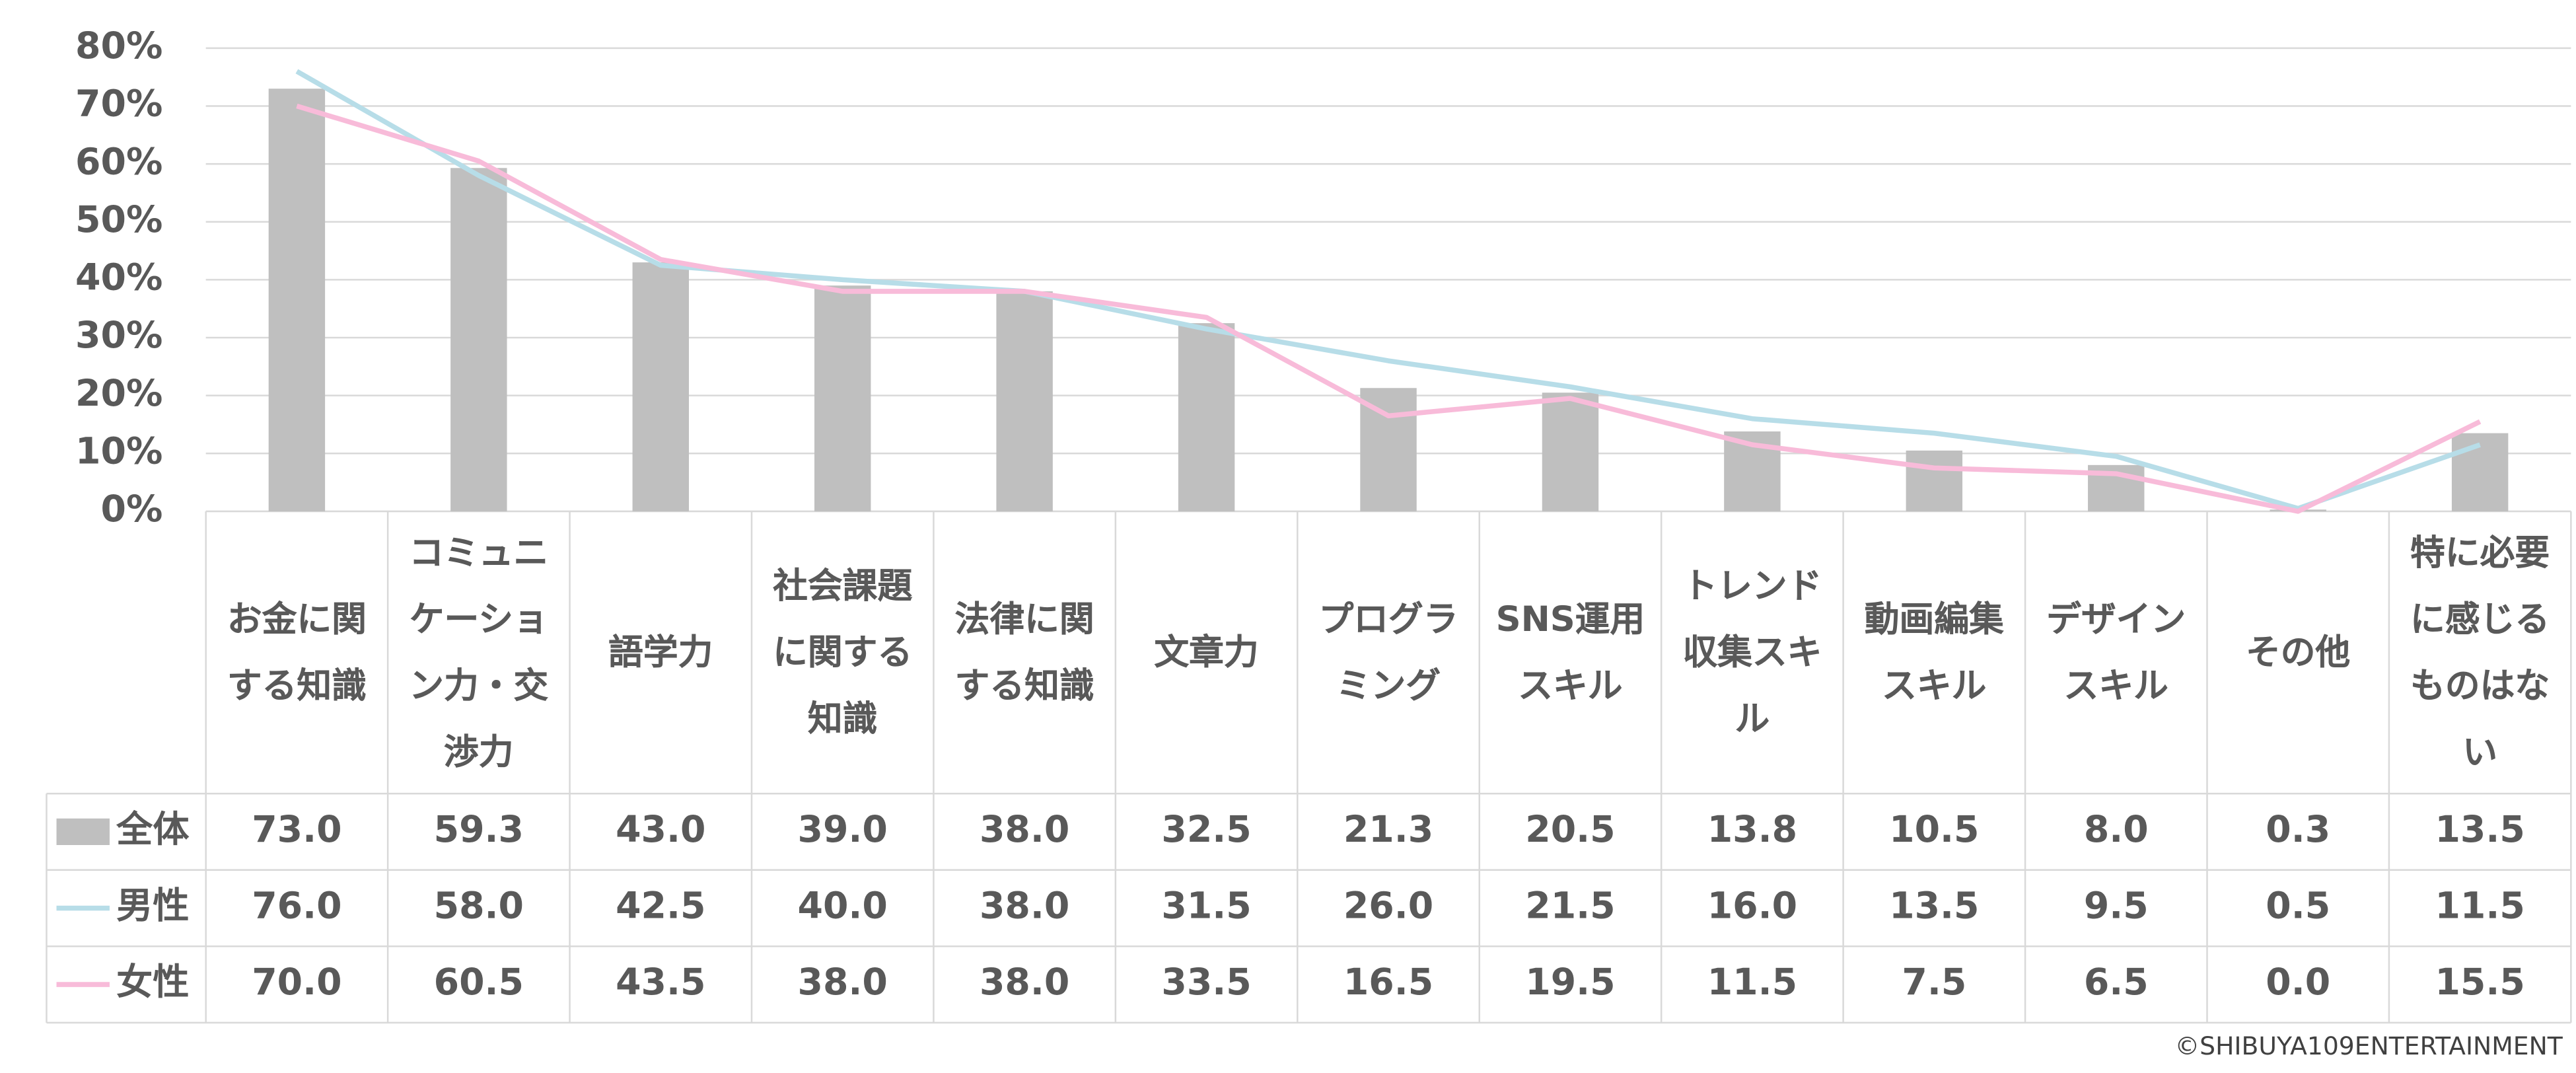 This screenshot has width=2576, height=1073. I want to click on x-tick-label: SNS運用スキル, so click(1570, 652).